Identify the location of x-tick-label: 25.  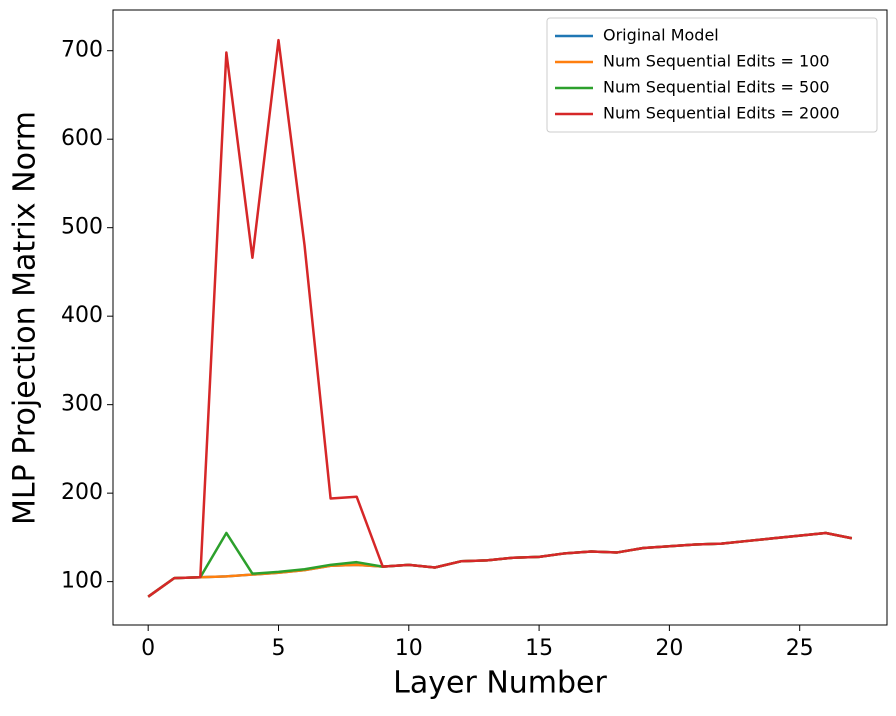
(800, 648).